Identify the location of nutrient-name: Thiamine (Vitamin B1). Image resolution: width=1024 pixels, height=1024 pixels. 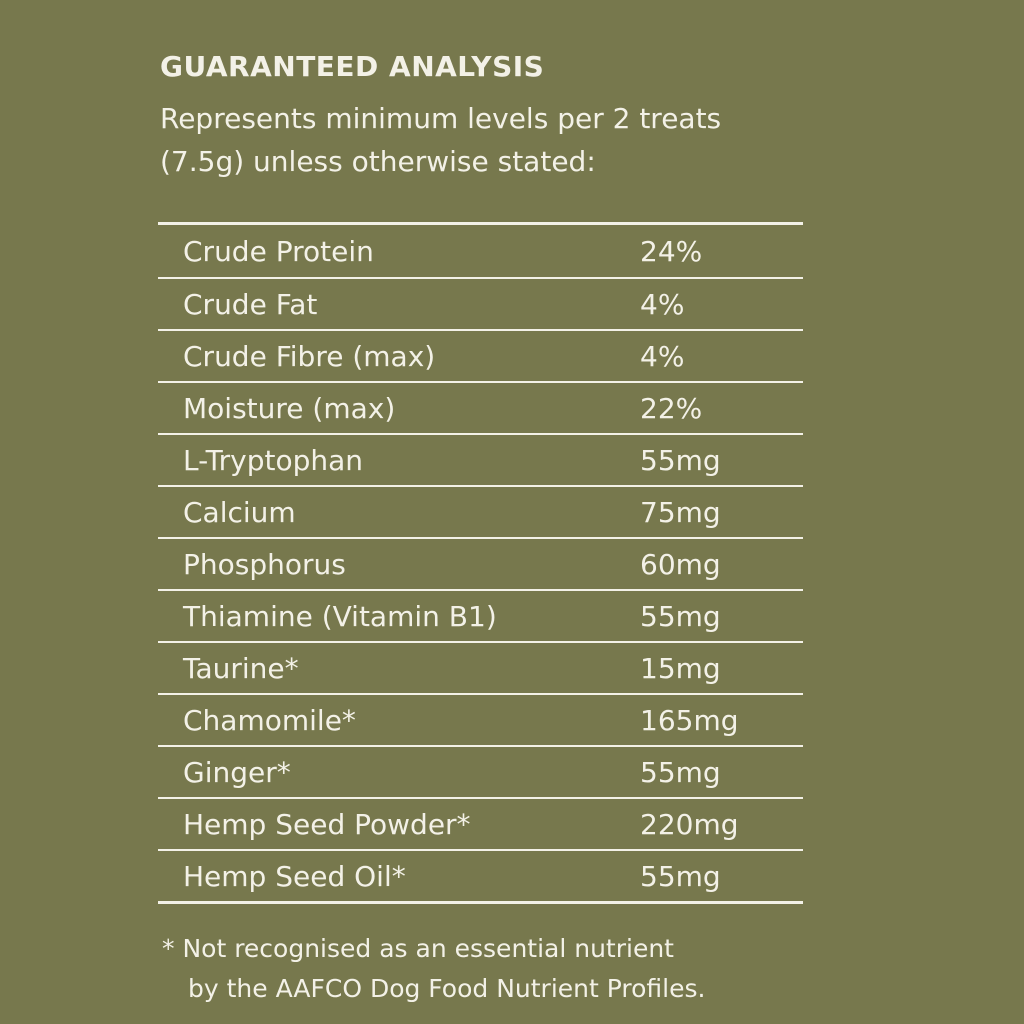
(340, 616).